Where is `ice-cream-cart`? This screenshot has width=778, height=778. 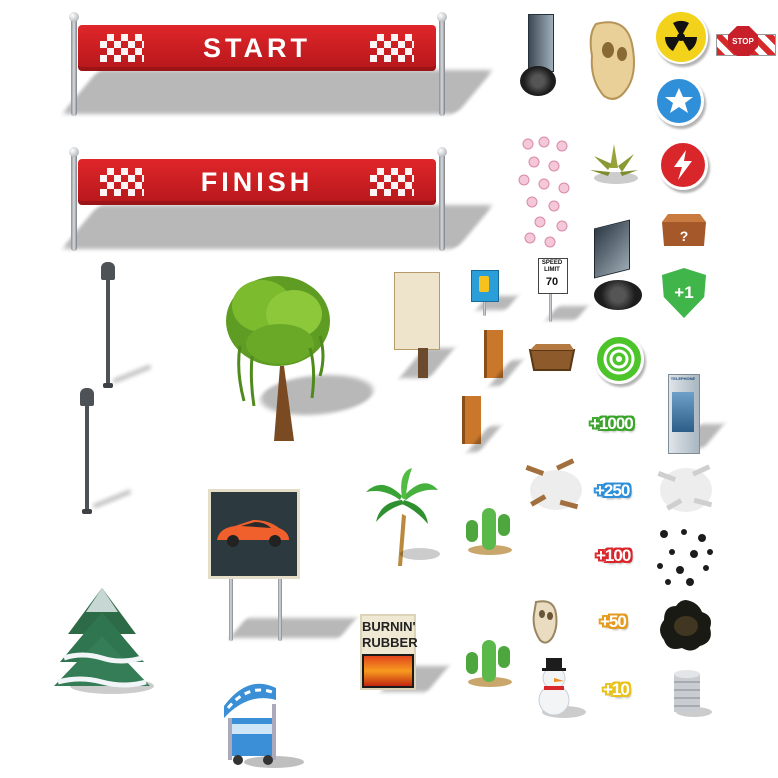
ice-cream-cart is located at coordinates (264, 725).